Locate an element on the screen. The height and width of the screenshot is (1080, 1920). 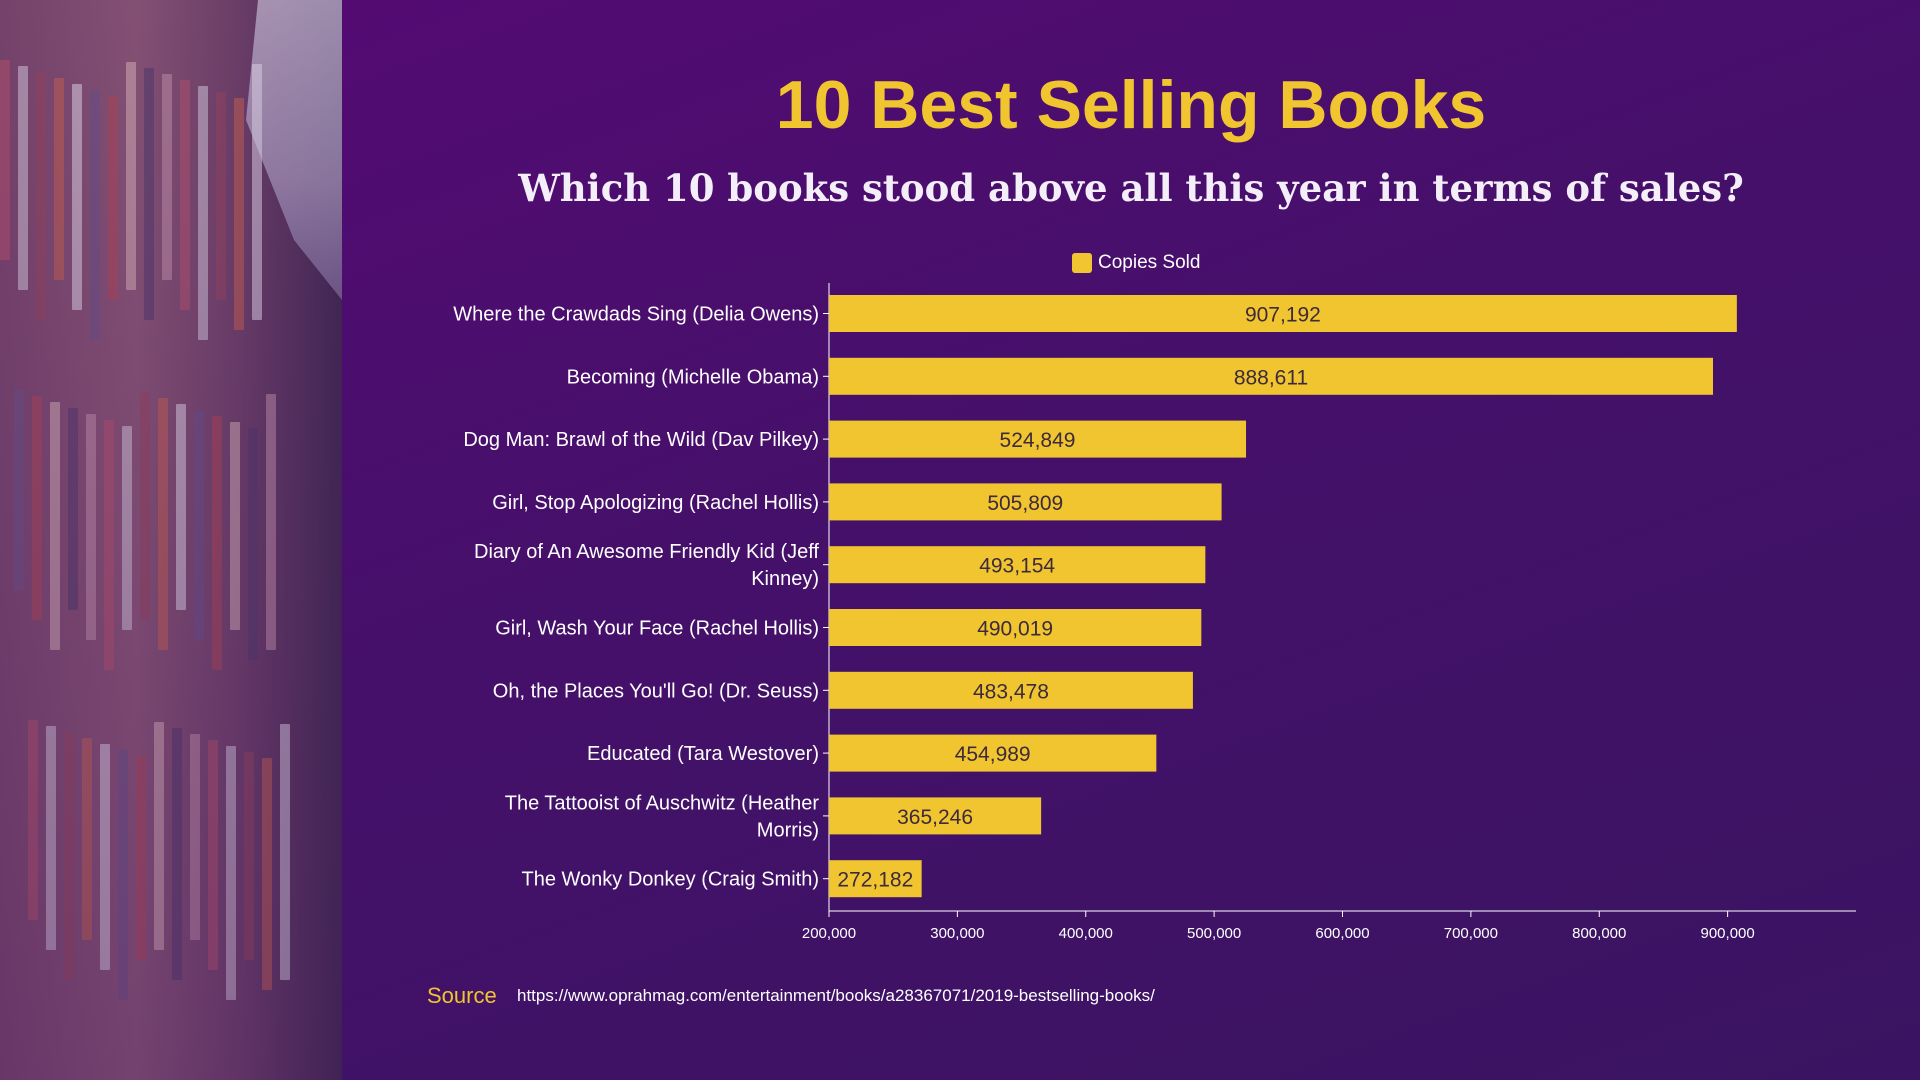
category-label: Girl, Wash Your Face (Rachel Hollis) is located at coordinates (657, 629).